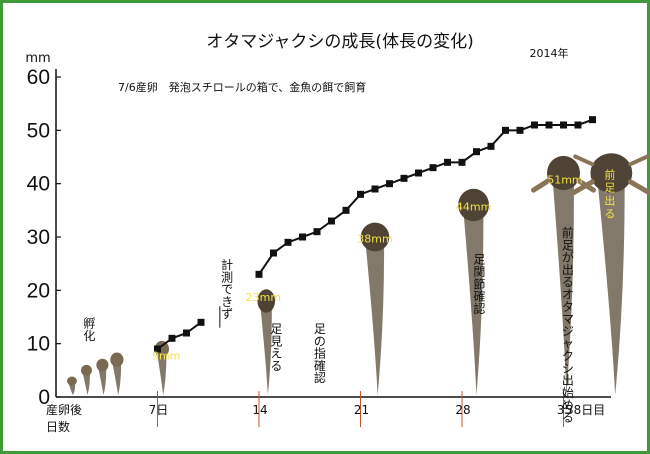 The width and height of the screenshot is (650, 454). Describe the element at coordinates (58, 426) in the screenshot. I see `x-axis-label: 日数` at that location.